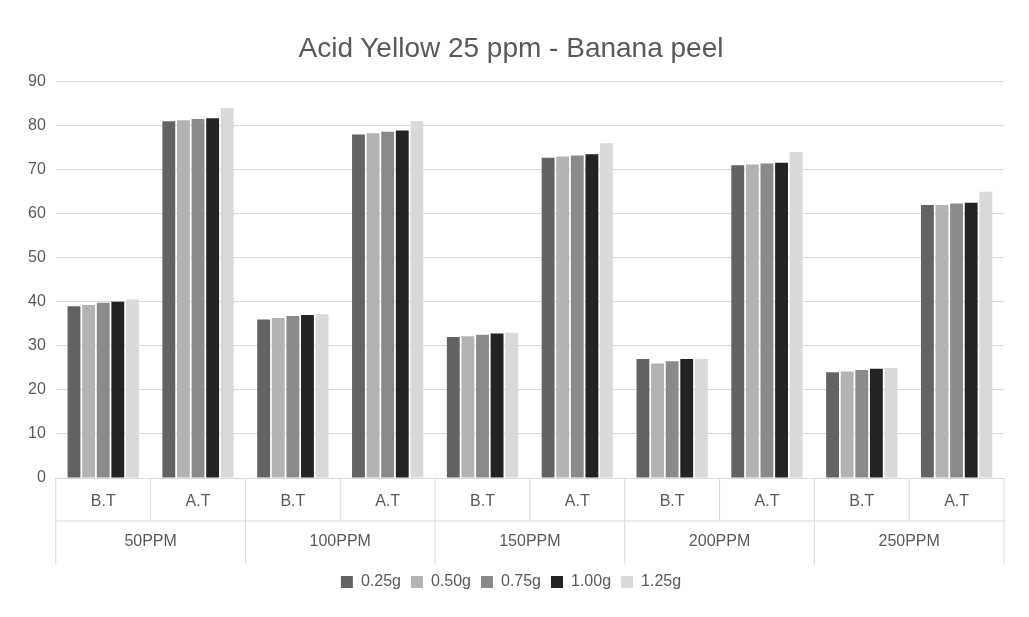 The height and width of the screenshot is (617, 1029). Describe the element at coordinates (37, 81) in the screenshot. I see `y-tick-label: 90` at that location.